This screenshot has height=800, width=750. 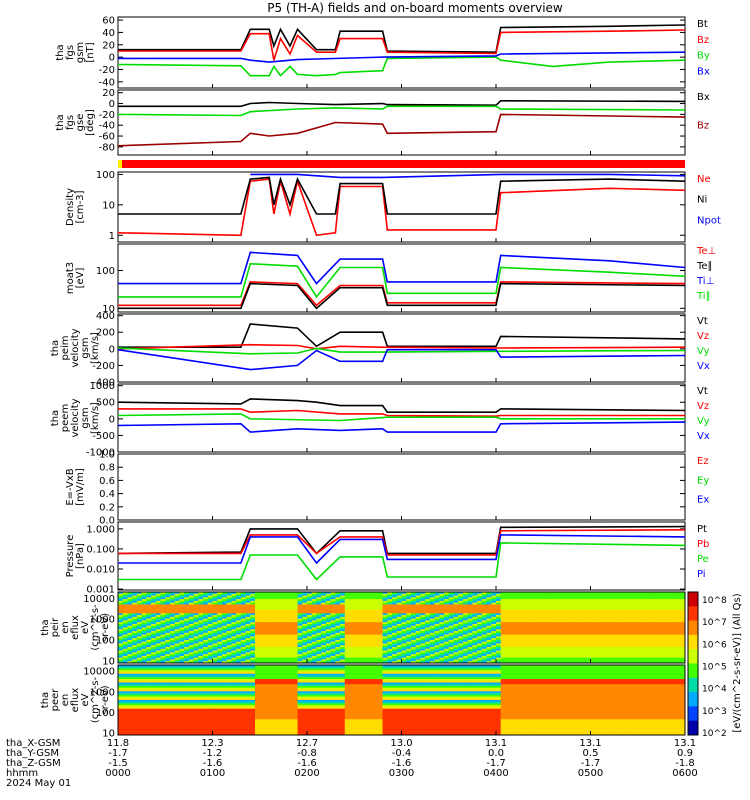 I want to click on y-tick-label: 10, so click(x=108, y=661).